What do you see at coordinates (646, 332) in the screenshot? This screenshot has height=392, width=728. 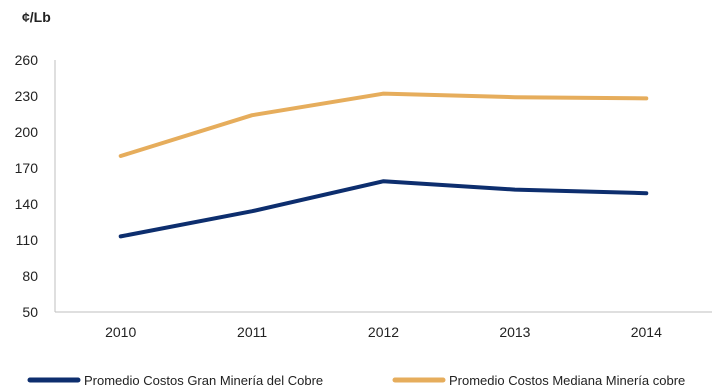 I see `x-tick-label: 2014` at bounding box center [646, 332].